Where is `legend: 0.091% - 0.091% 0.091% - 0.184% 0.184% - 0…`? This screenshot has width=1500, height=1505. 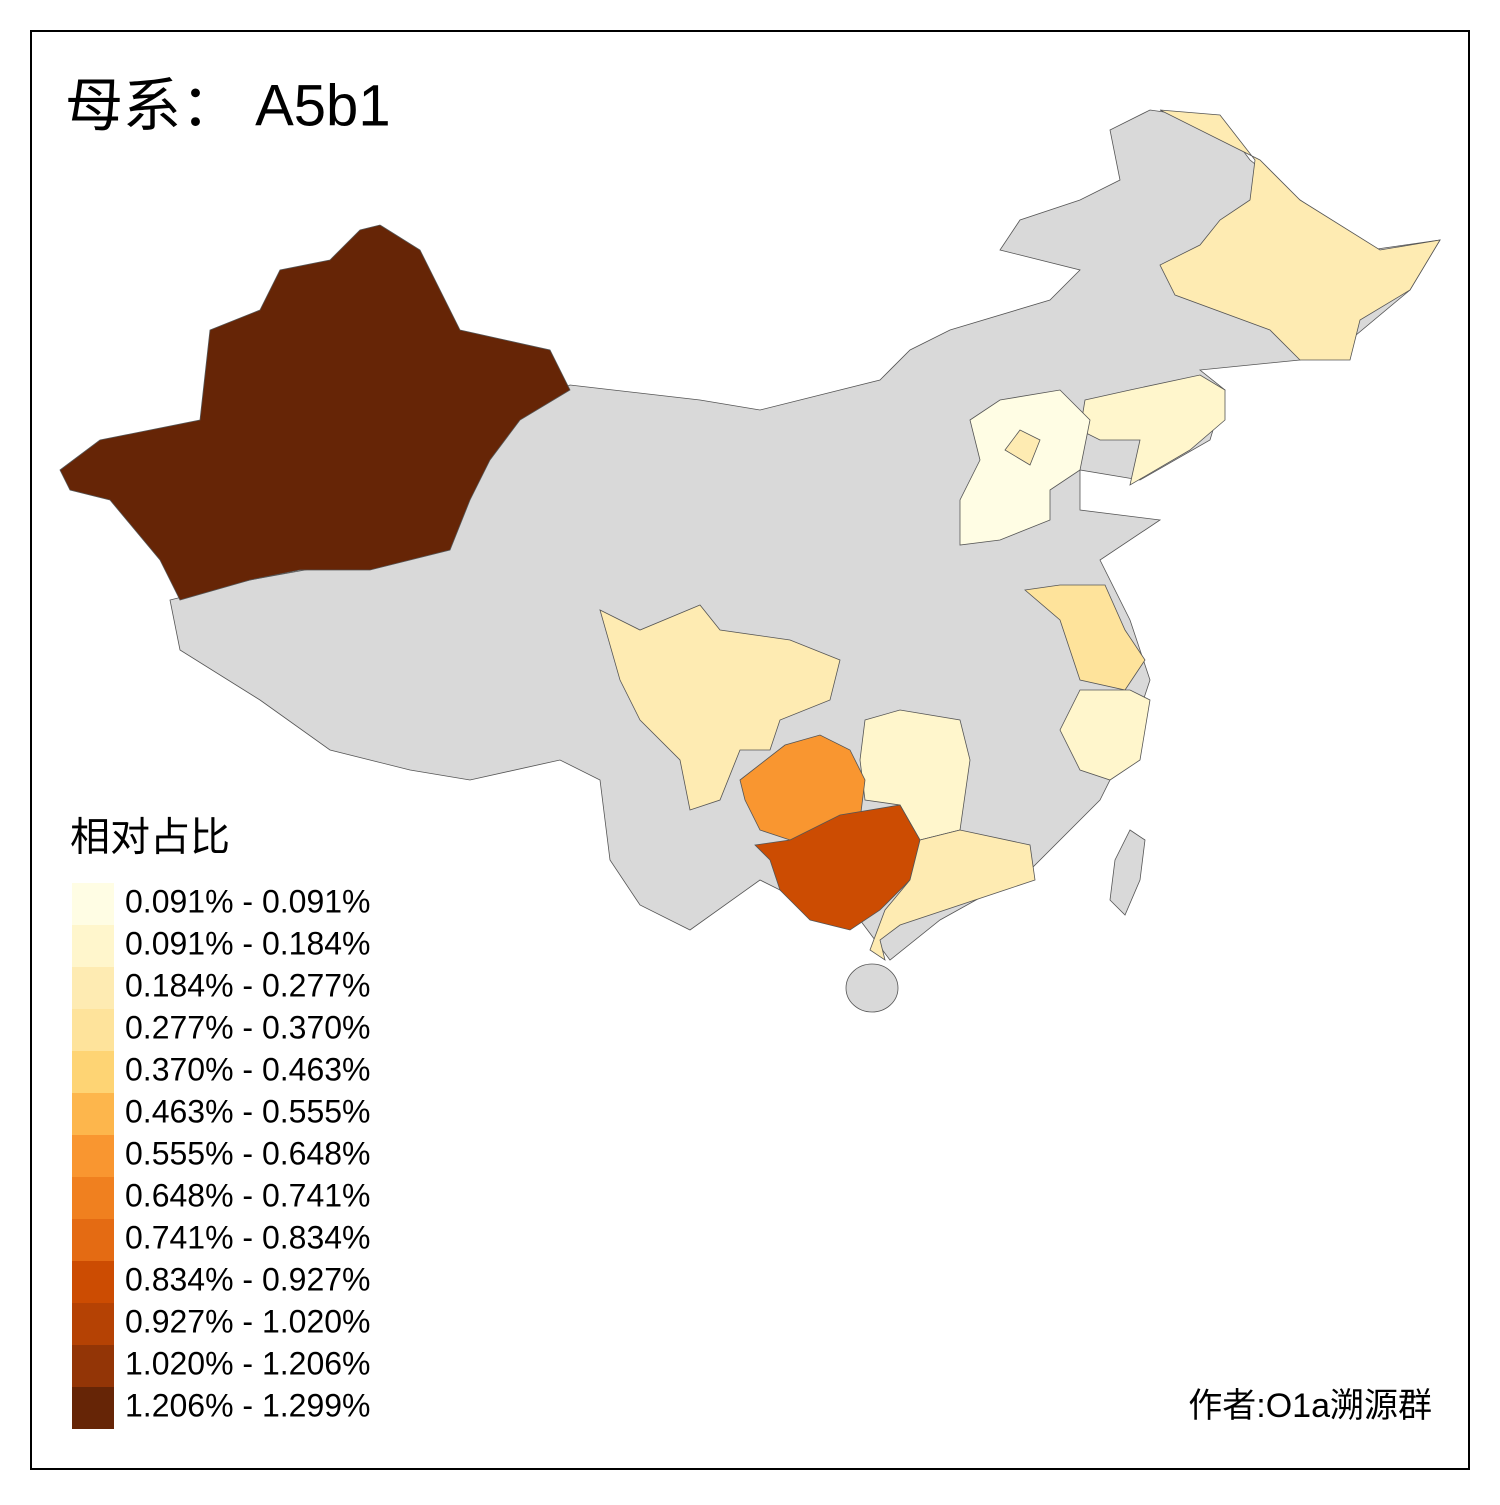
legend: 0.091% - 0.091% 0.091% - 0.184% 0.184% - 0… is located at coordinates (221, 1156).